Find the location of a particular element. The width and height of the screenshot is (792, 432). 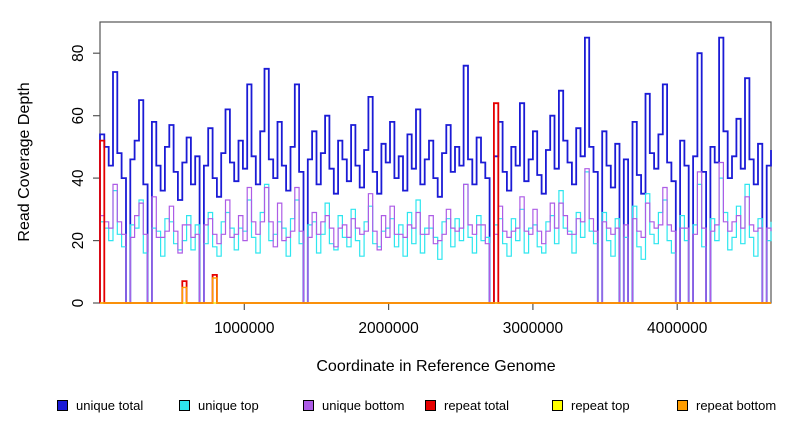

legend-swatch-repeat-total is located at coordinates (430, 405).